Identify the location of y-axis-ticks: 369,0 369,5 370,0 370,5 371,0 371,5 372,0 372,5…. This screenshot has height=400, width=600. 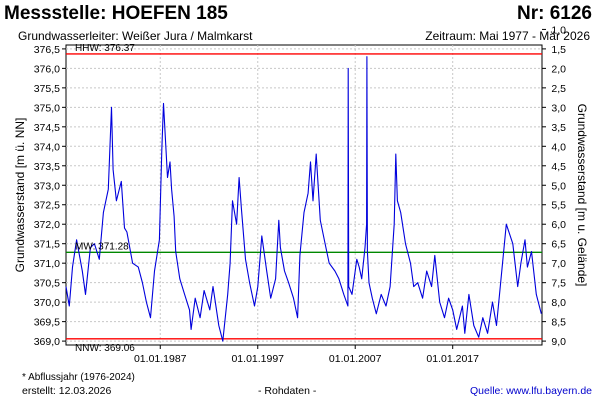
(50, 196).